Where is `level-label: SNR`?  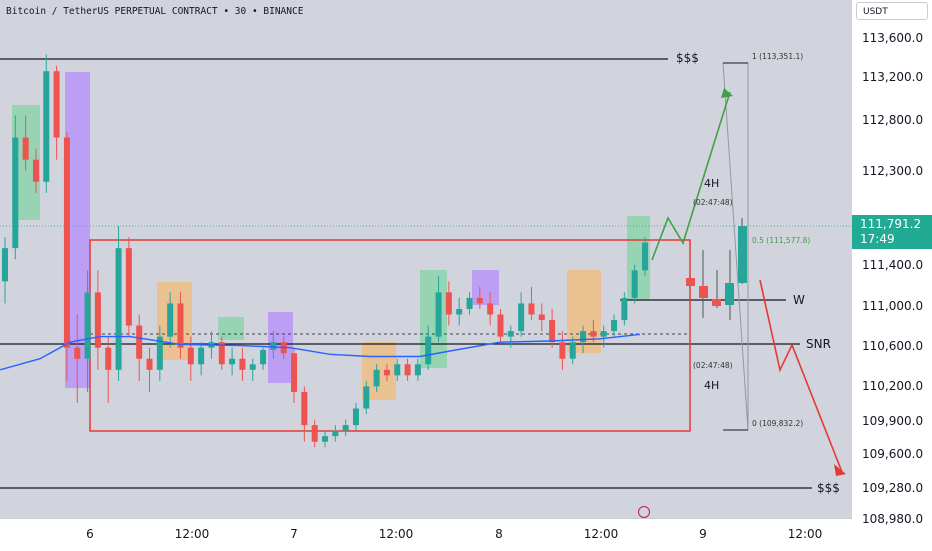 level-label: SNR is located at coordinates (818, 344).